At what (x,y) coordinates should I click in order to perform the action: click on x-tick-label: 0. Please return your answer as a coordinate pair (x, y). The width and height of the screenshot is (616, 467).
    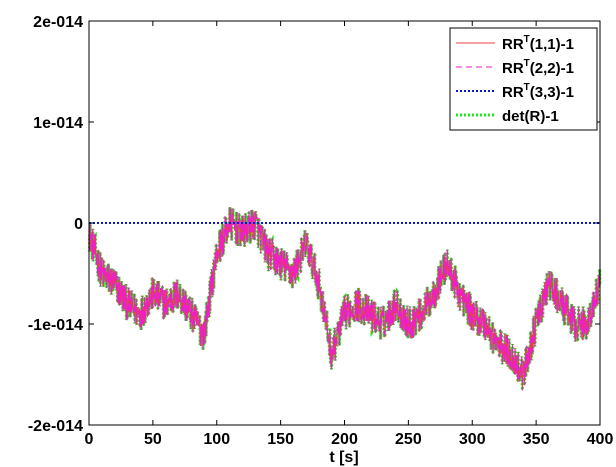
    Looking at the image, I should click on (89, 439).